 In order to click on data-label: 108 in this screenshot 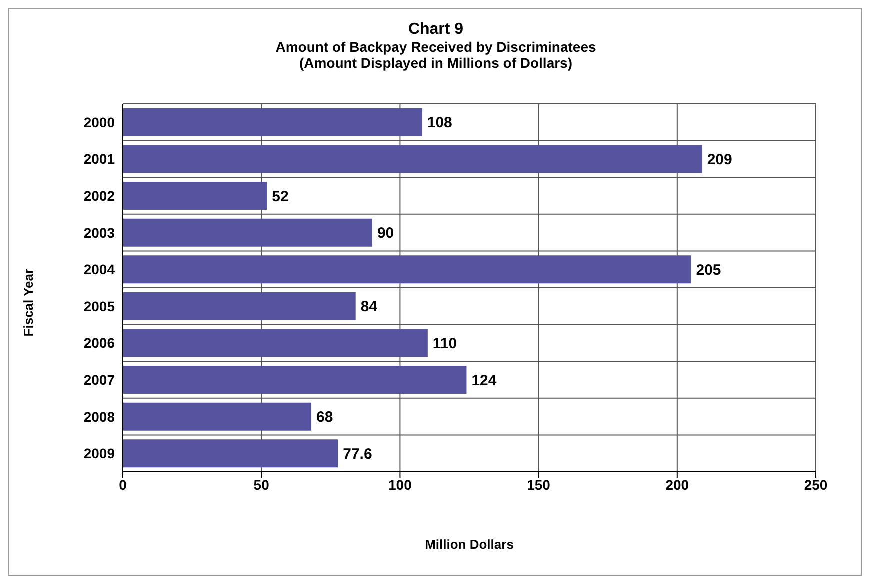, I will do `click(439, 123)`.